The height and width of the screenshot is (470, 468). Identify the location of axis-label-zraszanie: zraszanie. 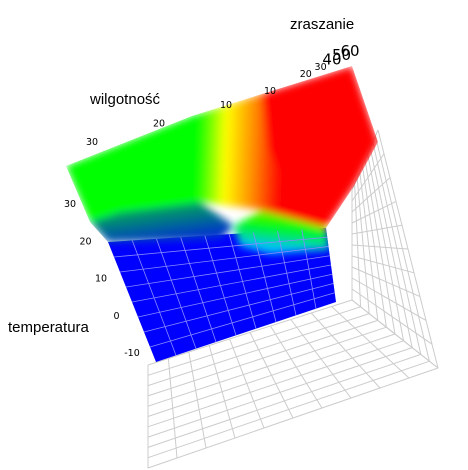
(322, 24).